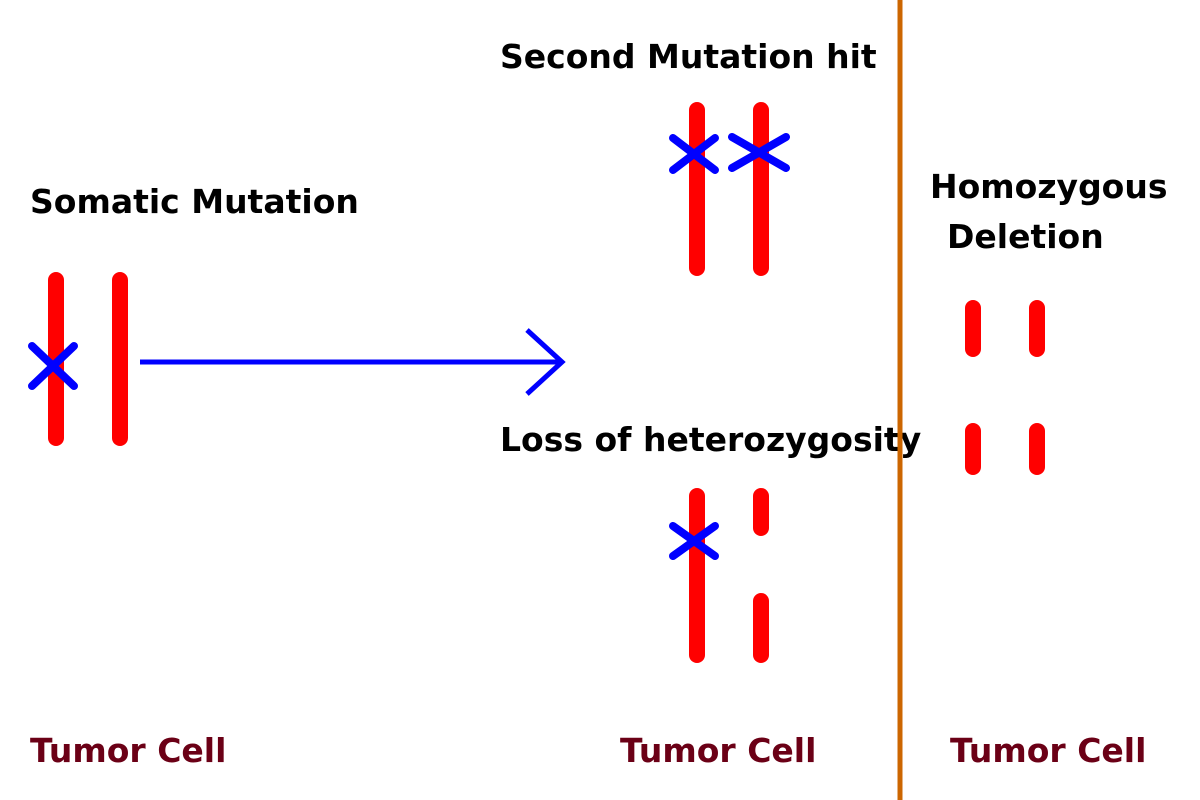 This screenshot has width=1200, height=800. I want to click on somatic-chromosome-pair, so click(78, 359).